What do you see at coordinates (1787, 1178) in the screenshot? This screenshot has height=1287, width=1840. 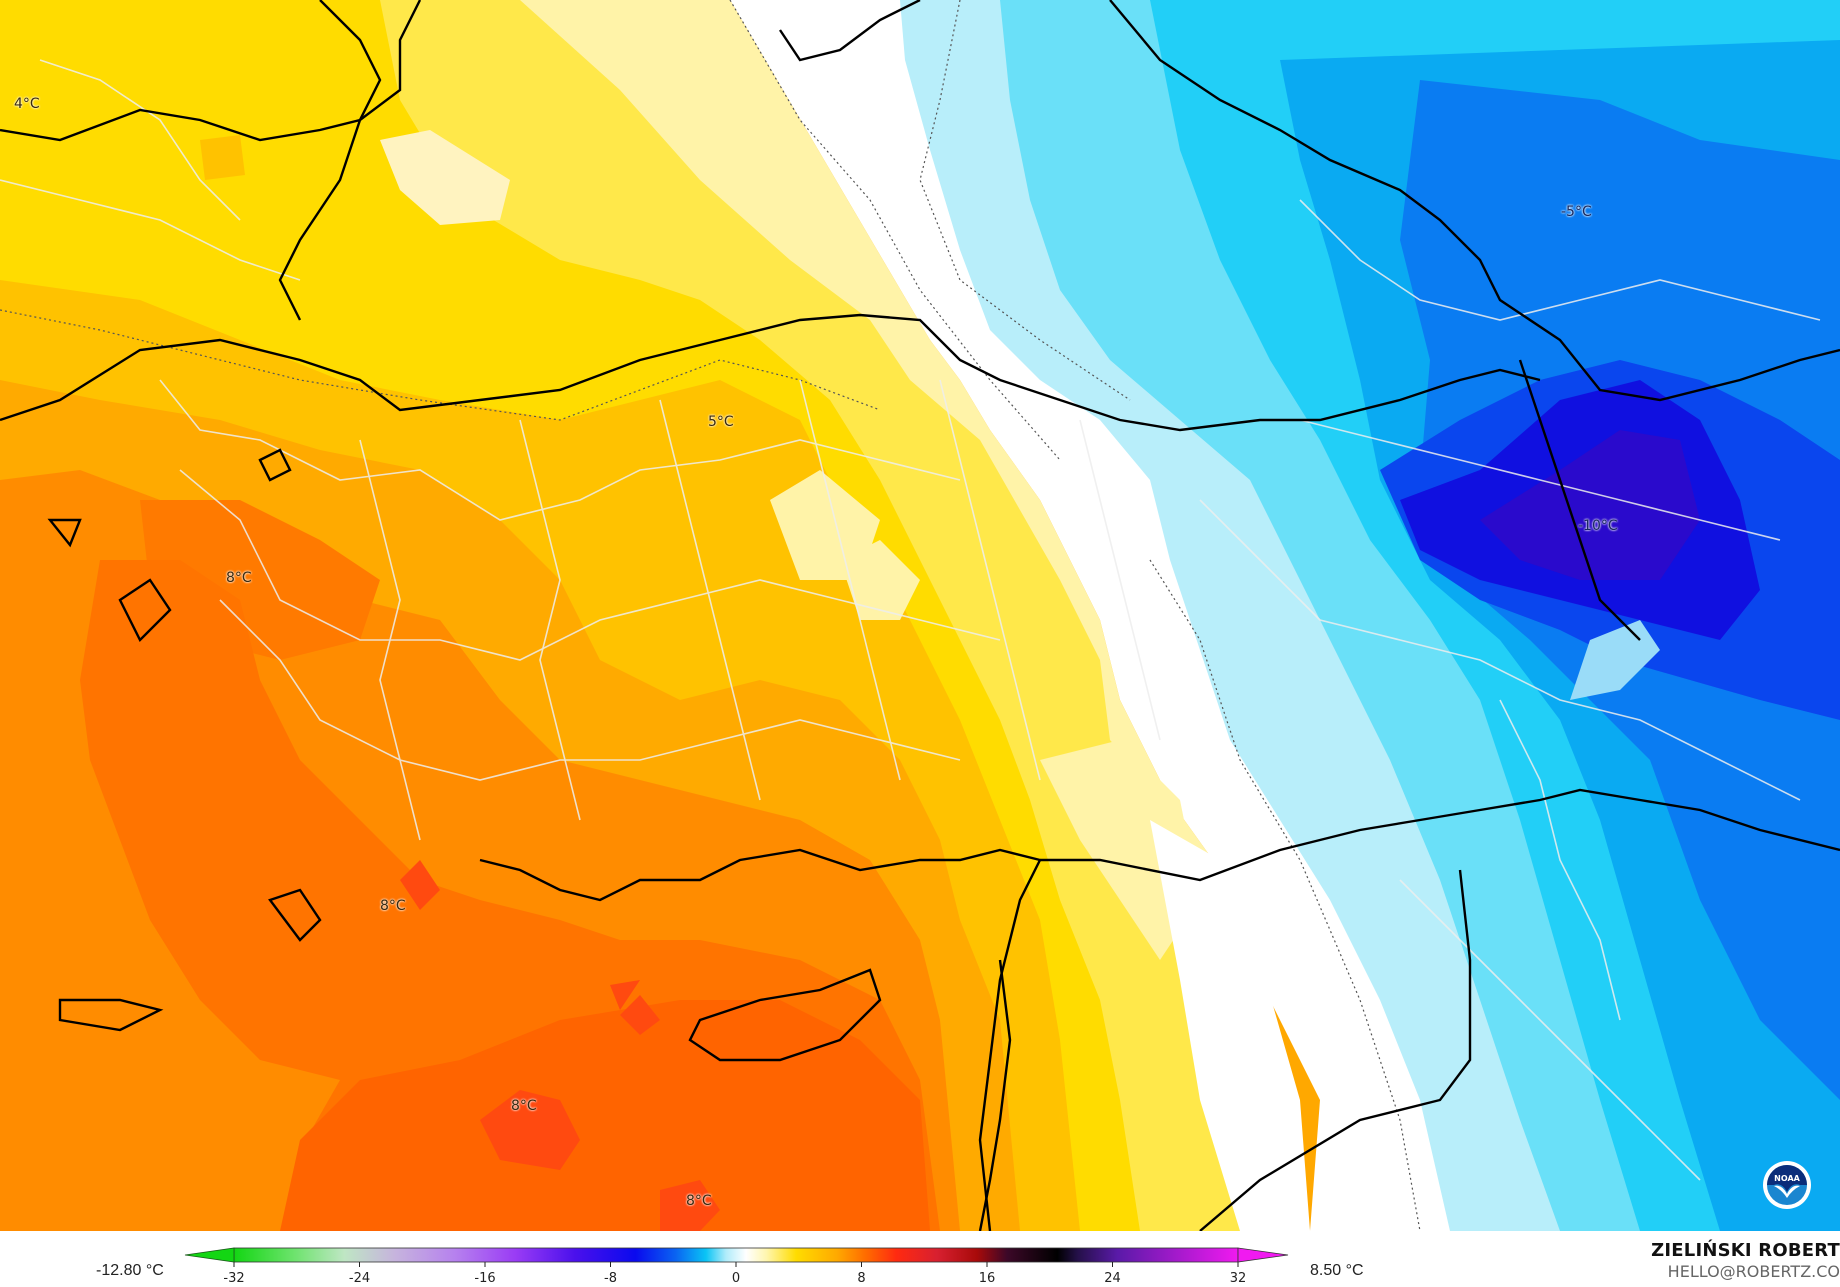 I see `svg-text: NOAA` at bounding box center [1787, 1178].